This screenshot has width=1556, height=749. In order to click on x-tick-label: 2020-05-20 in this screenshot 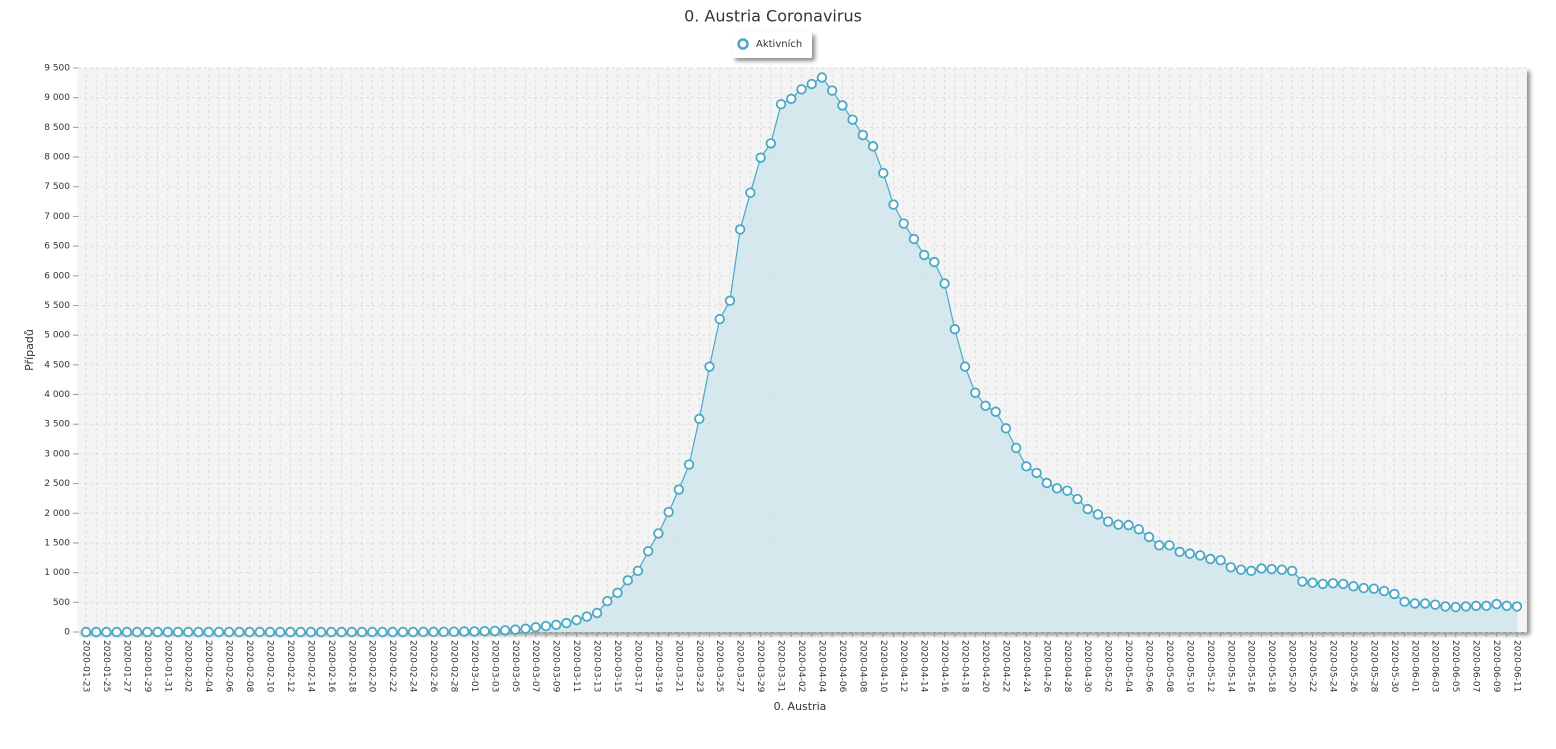, I will do `click(1292, 666)`.